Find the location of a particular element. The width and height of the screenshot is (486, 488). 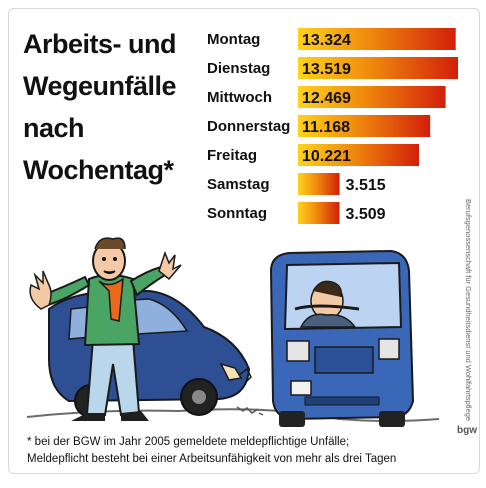

chart-title: Arbeits- und Wegeunfälle nach Wochentag* is located at coordinates (113, 107).